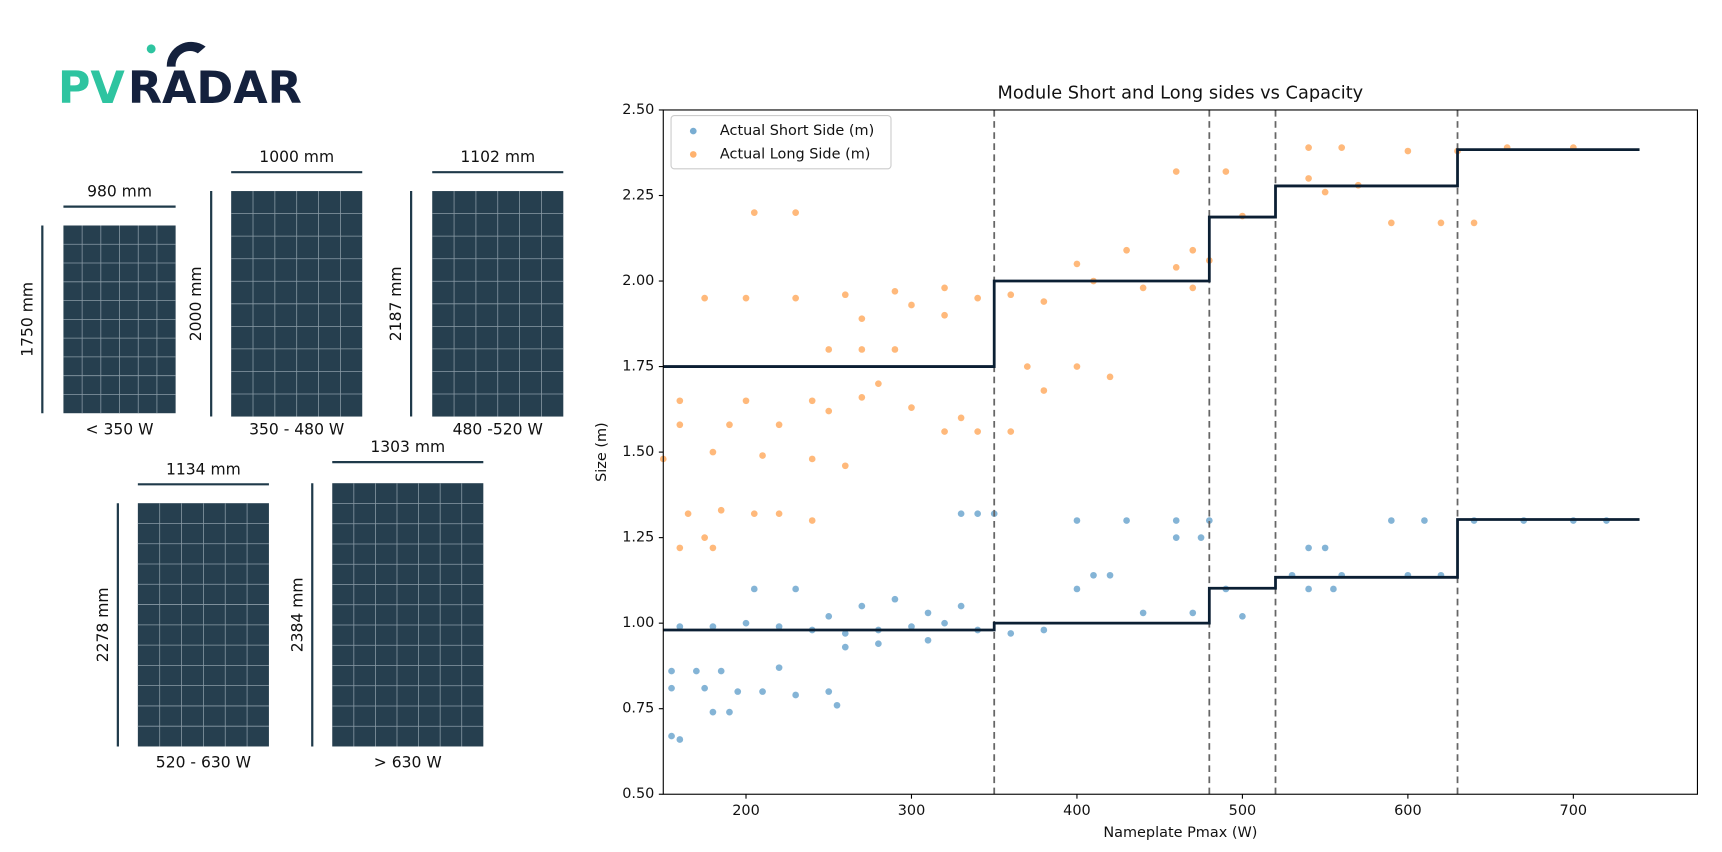  Describe the element at coordinates (498, 429) in the screenshot. I see `range-label: 480 -520 W` at that location.